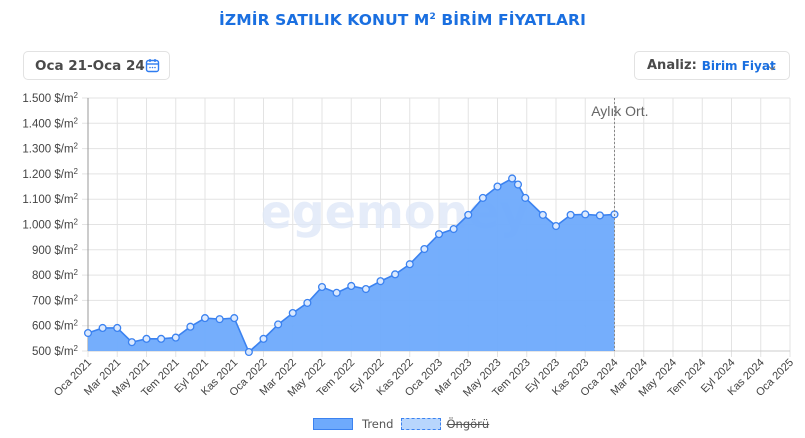  What do you see at coordinates (55, 300) in the screenshot?
I see `y-tick-label: 700 $/m2` at bounding box center [55, 300].